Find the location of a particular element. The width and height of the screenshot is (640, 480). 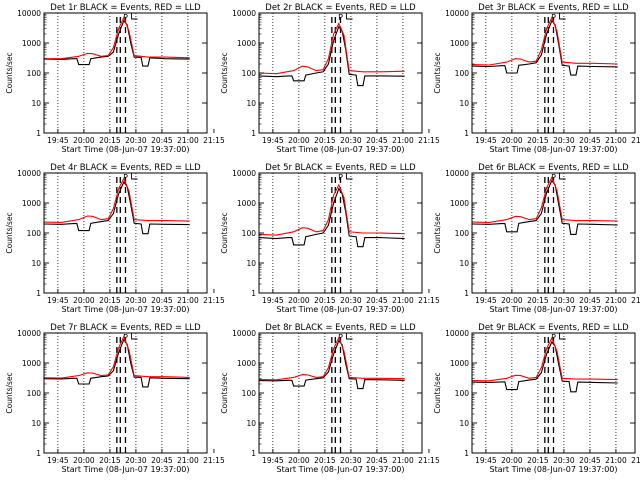

panel-title: Det 3r BLACK = Events, RED = LLD is located at coordinates (553, 8).